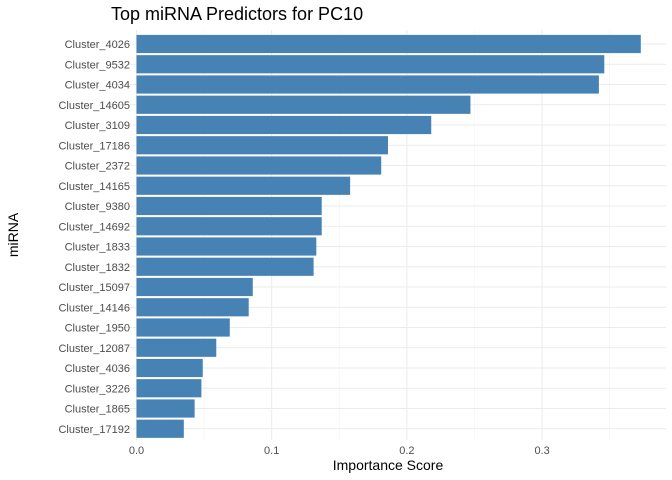  Describe the element at coordinates (97, 86) in the screenshot. I see `y-tick-label: Cluster_4034` at that location.